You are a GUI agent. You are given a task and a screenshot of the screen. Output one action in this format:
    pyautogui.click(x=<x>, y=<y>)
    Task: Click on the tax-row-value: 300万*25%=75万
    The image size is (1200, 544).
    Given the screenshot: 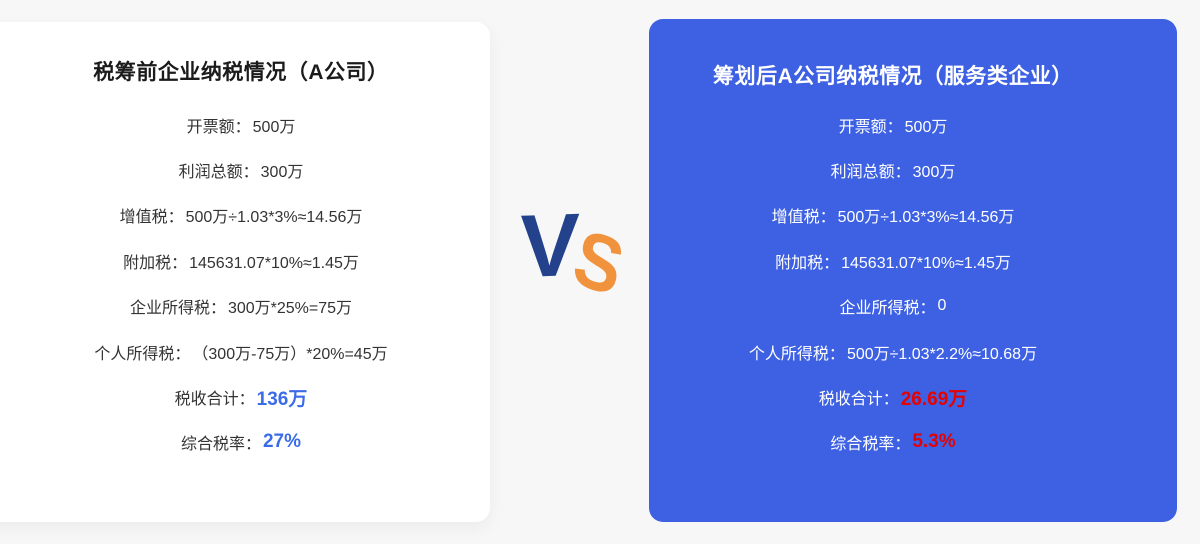 What is the action you would take?
    pyautogui.click(x=290, y=309)
    